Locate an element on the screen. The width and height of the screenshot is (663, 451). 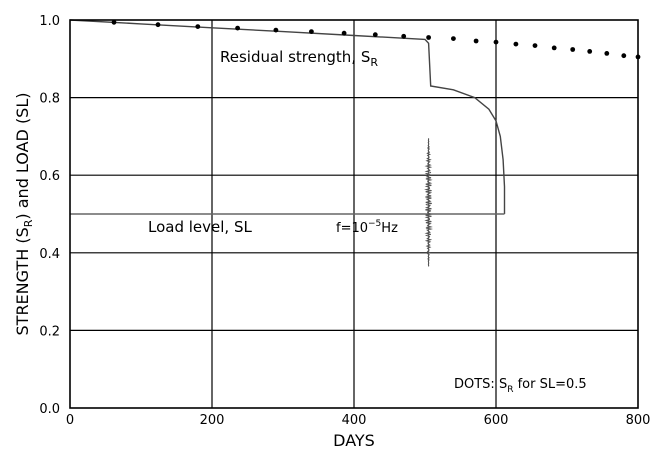
y-tick-label: 1.0 is located at coordinates (49, 21).